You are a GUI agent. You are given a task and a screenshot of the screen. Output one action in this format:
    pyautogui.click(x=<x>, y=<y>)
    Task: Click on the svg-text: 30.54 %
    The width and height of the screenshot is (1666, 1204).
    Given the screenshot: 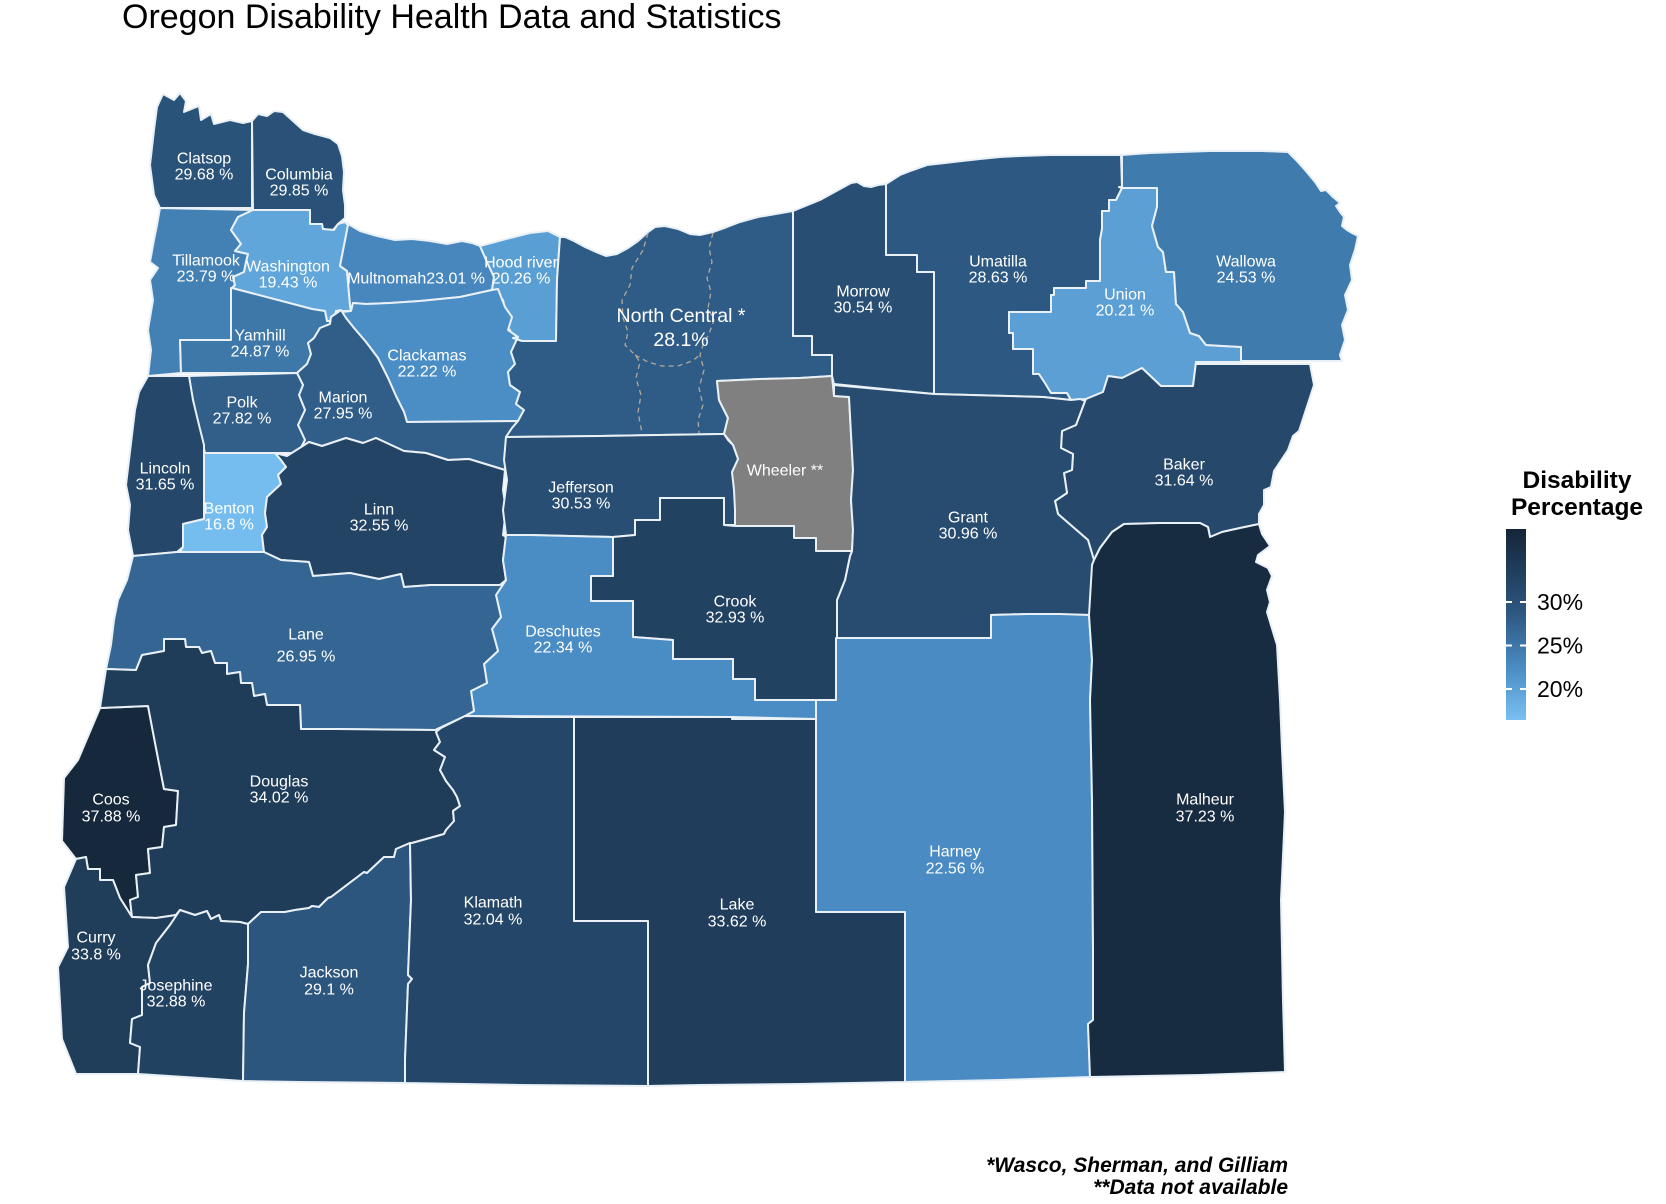 What is the action you would take?
    pyautogui.click(x=863, y=308)
    